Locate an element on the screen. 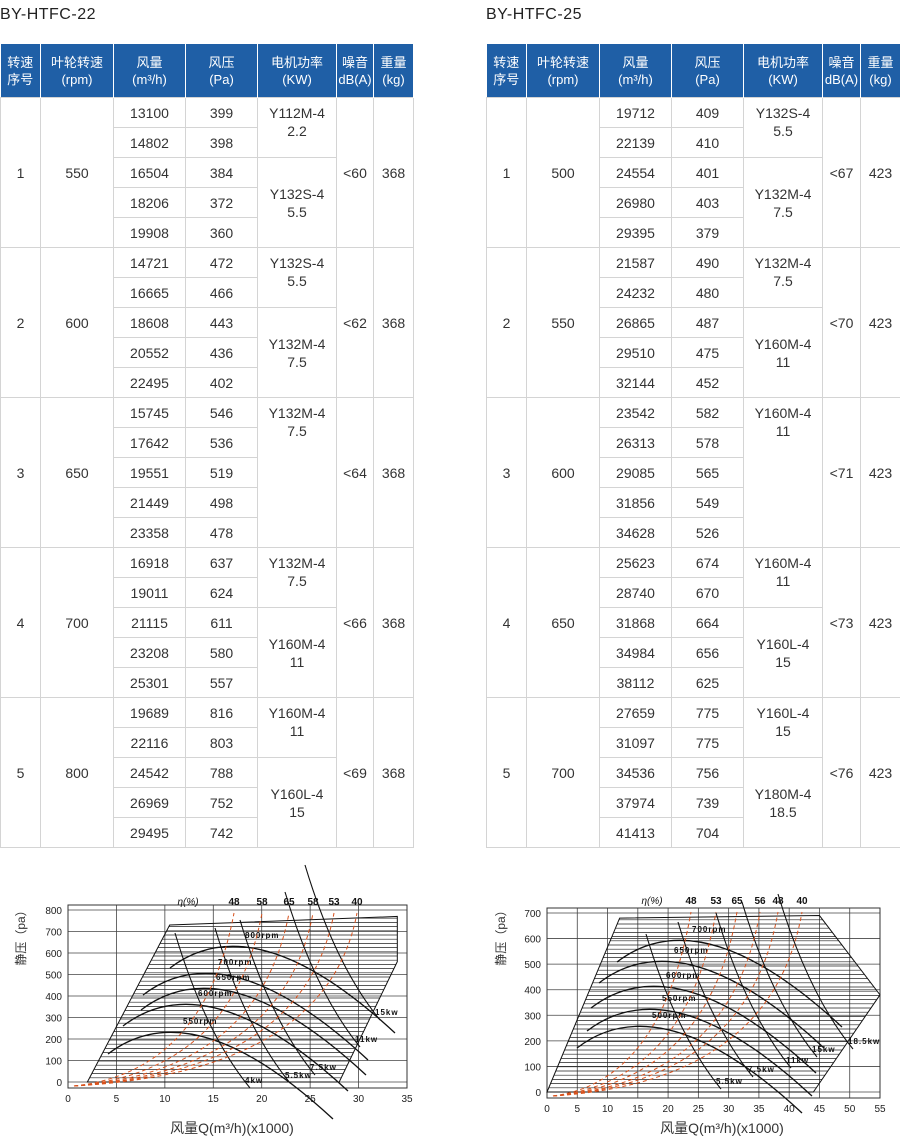  airflow: 23358 is located at coordinates (149, 532).